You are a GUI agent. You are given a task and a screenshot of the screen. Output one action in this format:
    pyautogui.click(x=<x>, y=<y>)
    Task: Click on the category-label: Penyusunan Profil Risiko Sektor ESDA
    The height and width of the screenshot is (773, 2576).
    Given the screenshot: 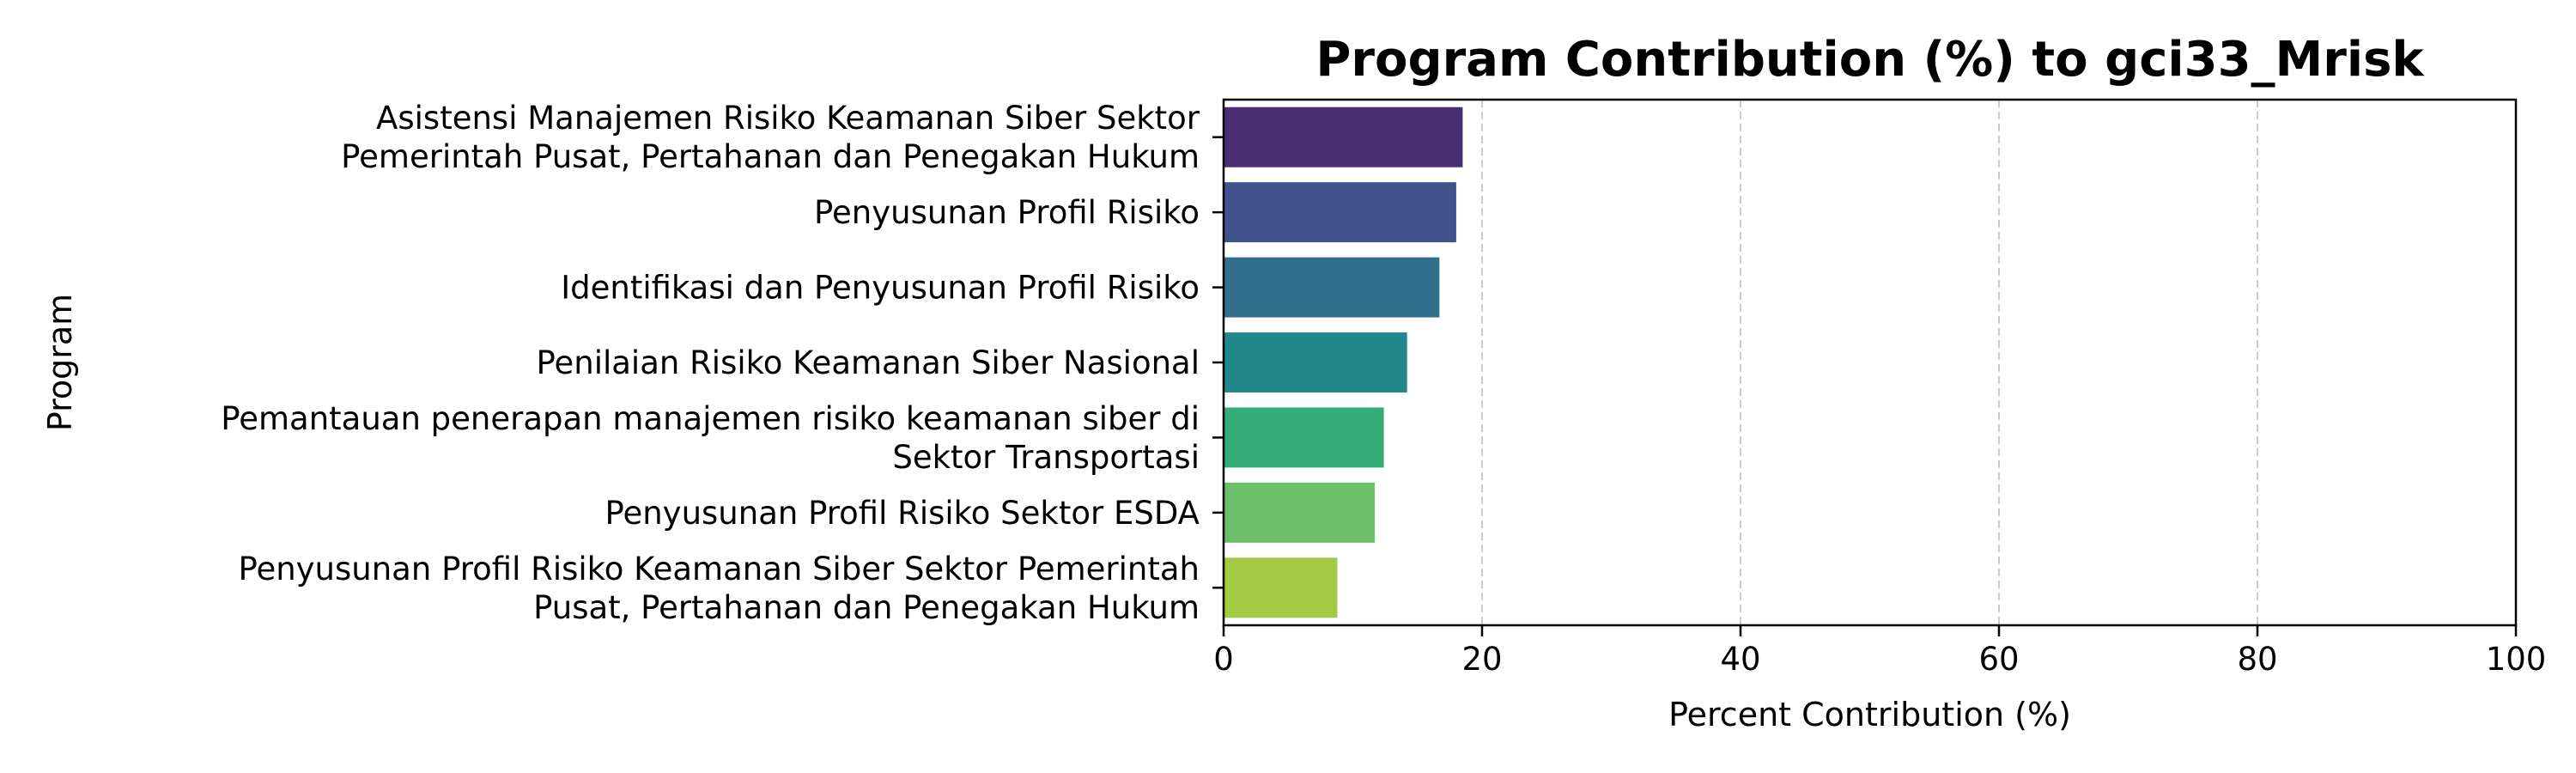 What is the action you would take?
    pyautogui.click(x=903, y=513)
    